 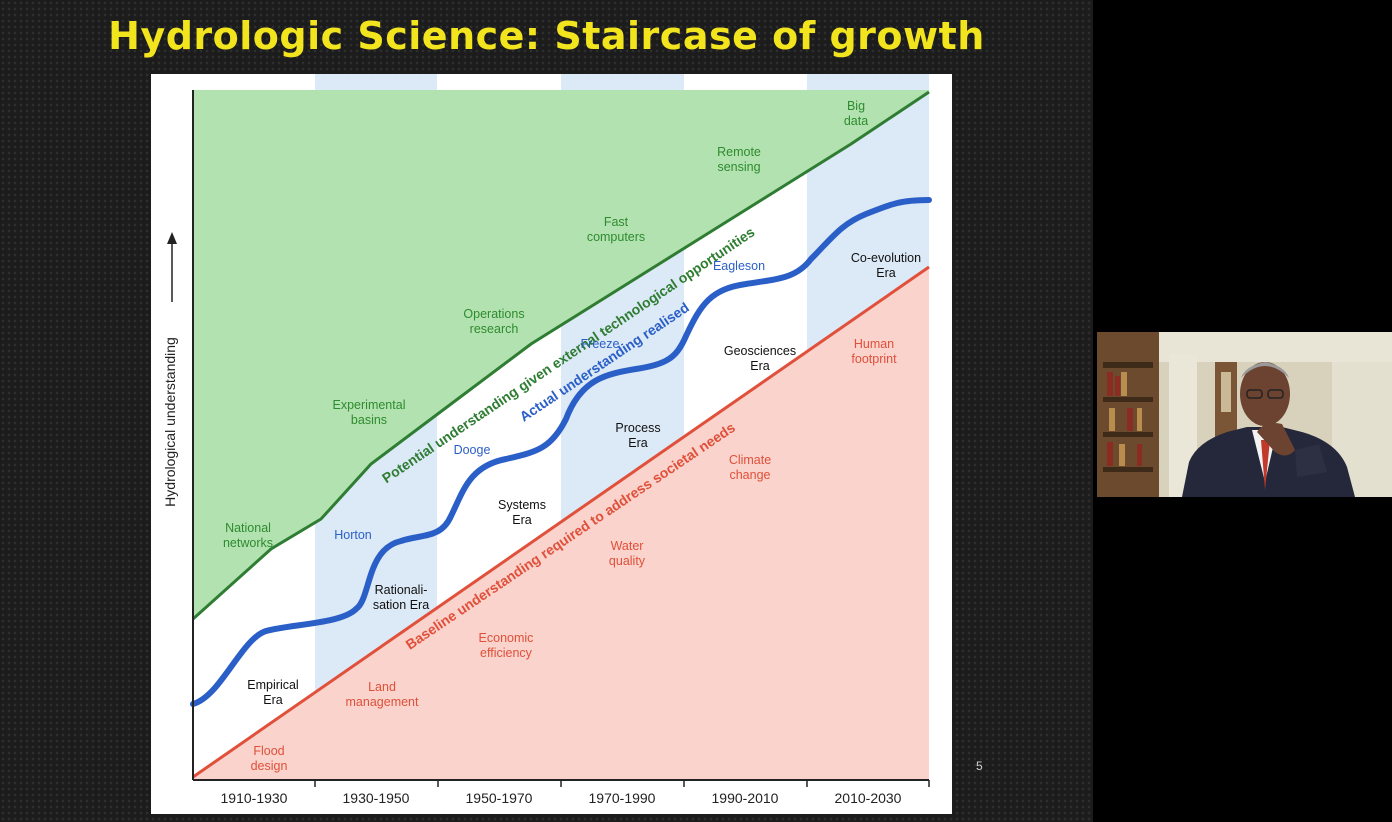 What do you see at coordinates (622, 798) in the screenshot?
I see `x-tick-label: 1970-1990` at bounding box center [622, 798].